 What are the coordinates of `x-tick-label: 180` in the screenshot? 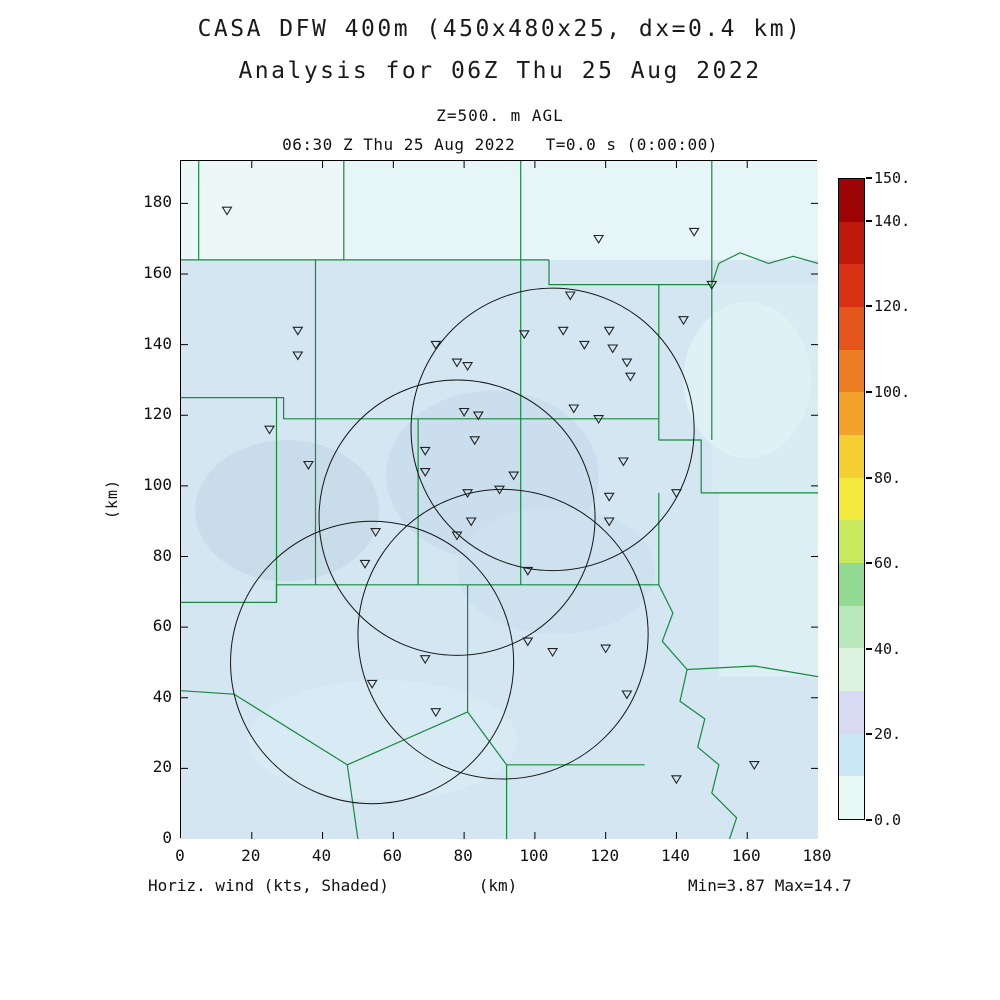 It's located at (817, 855).